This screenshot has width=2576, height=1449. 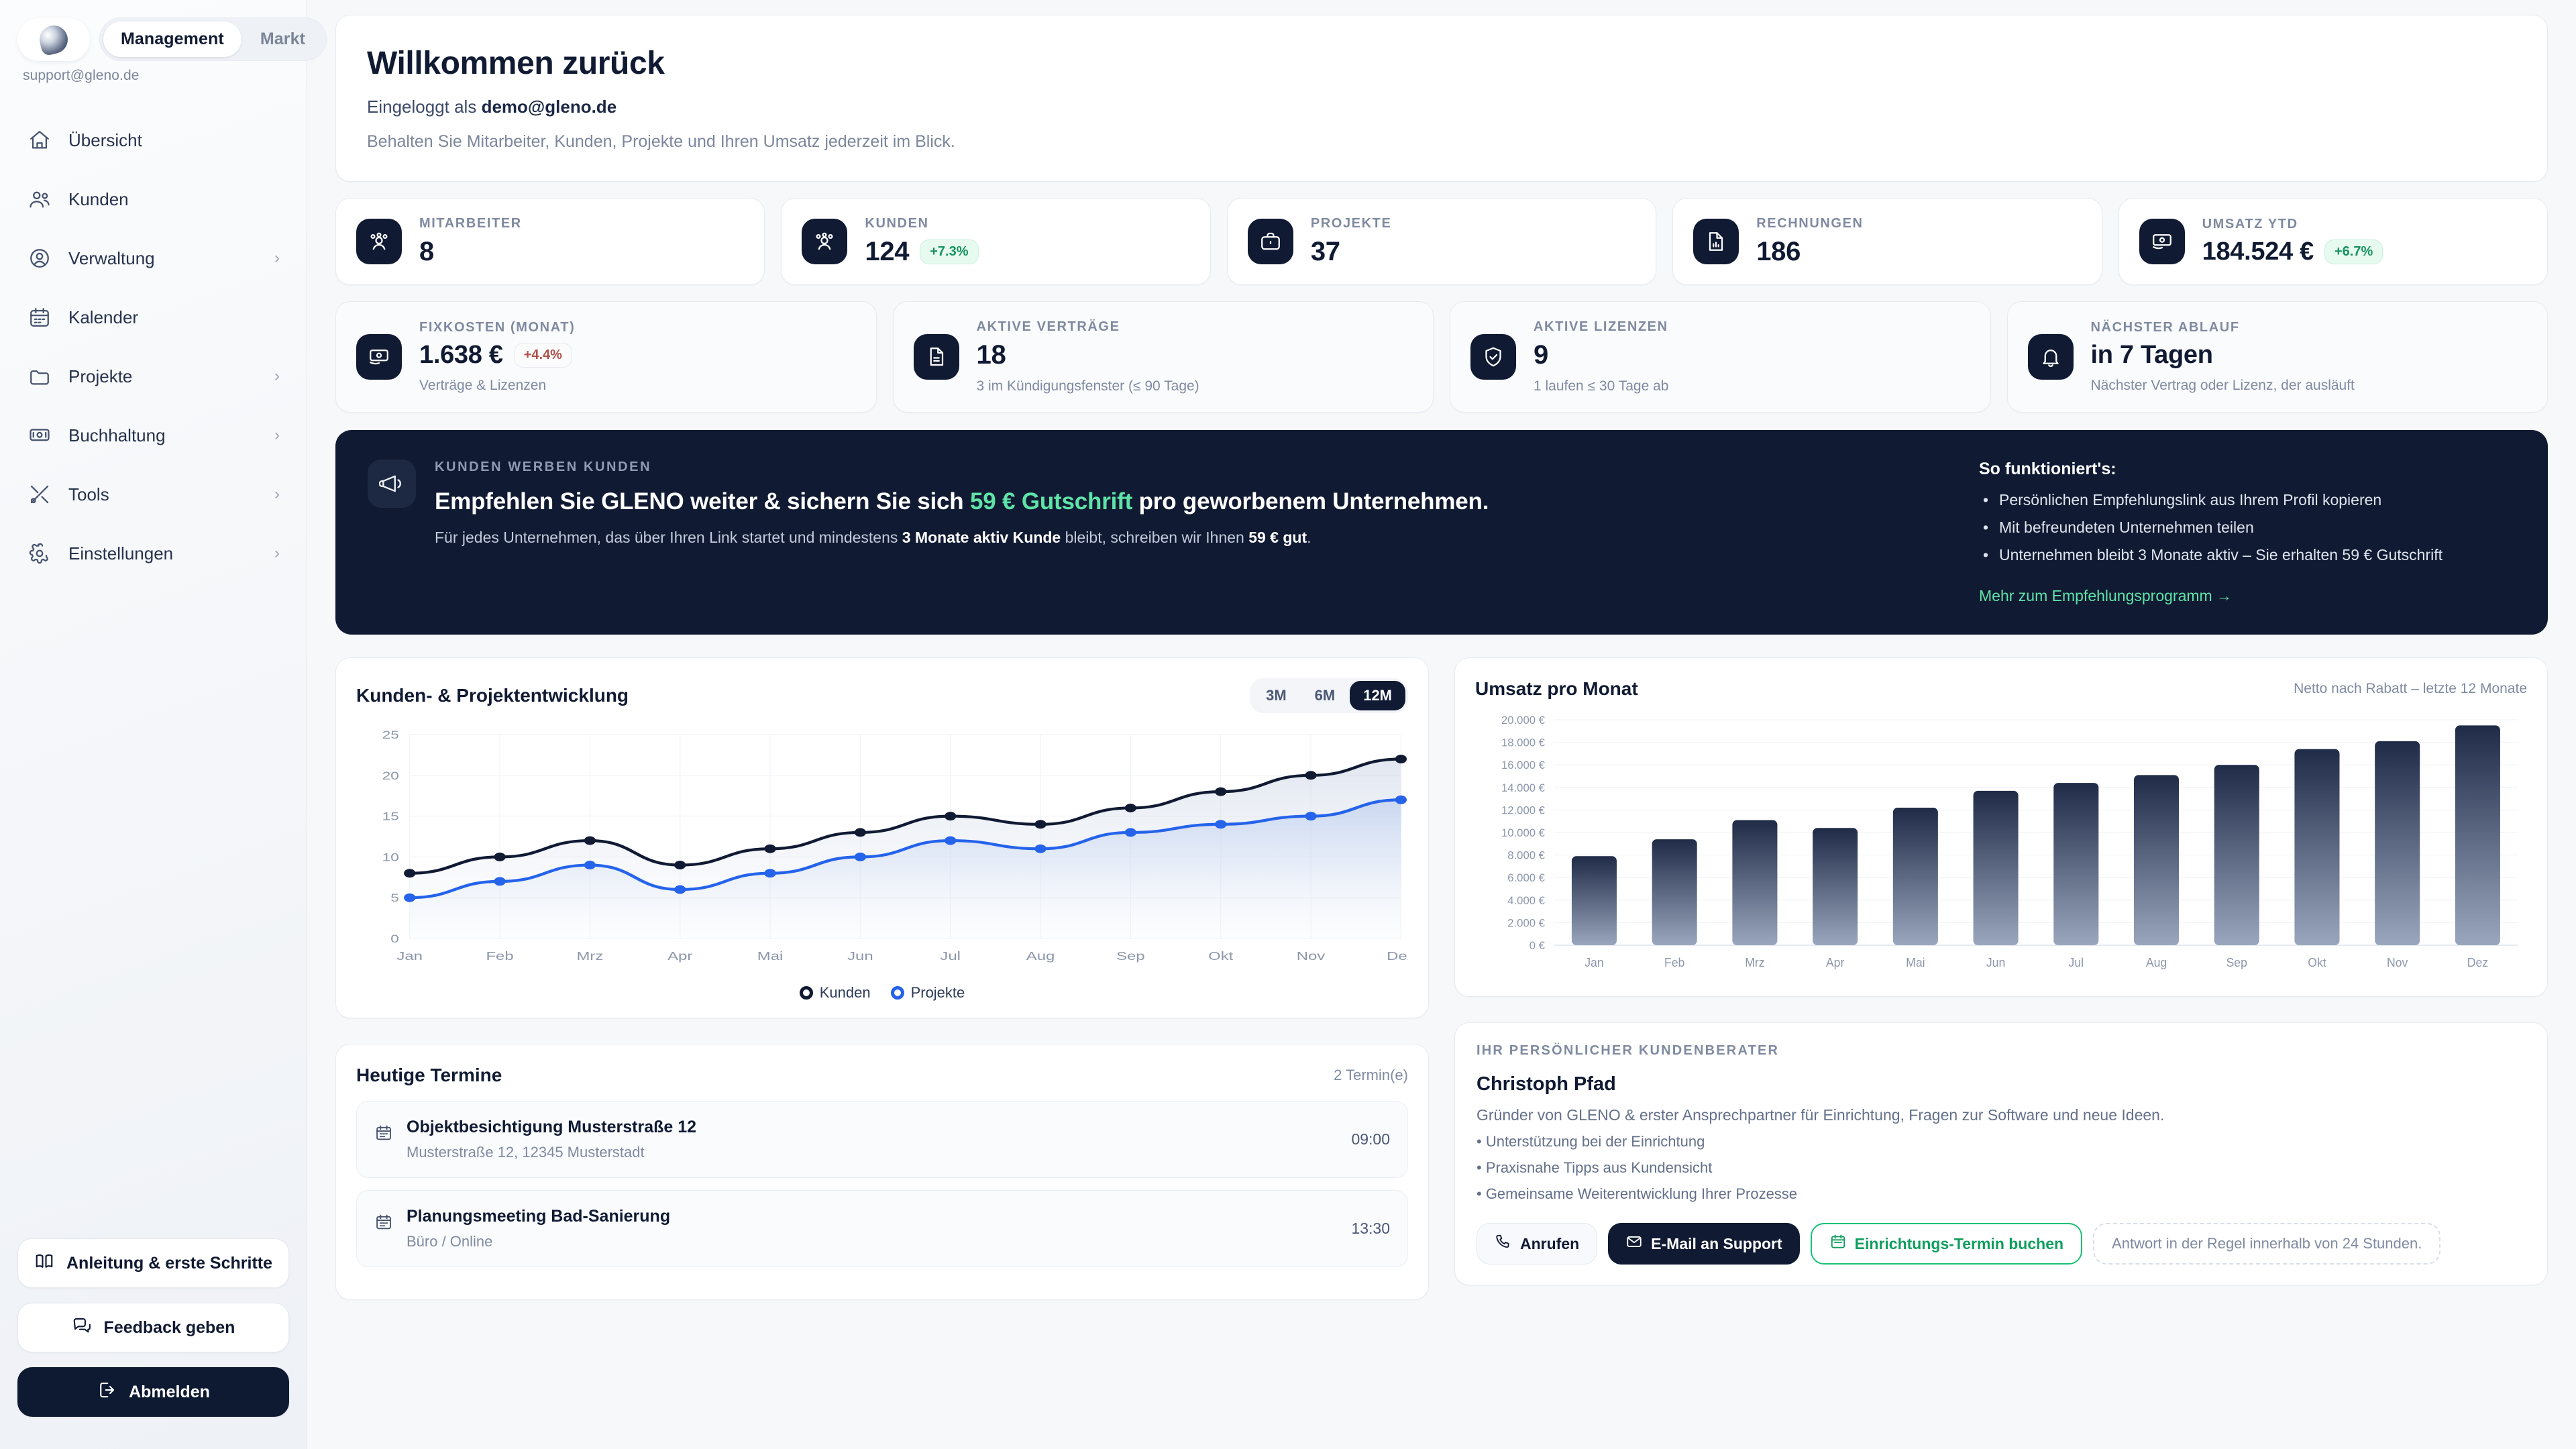 What do you see at coordinates (2151, 355) in the screenshot?
I see `kpi-value: in 7 Tagen` at bounding box center [2151, 355].